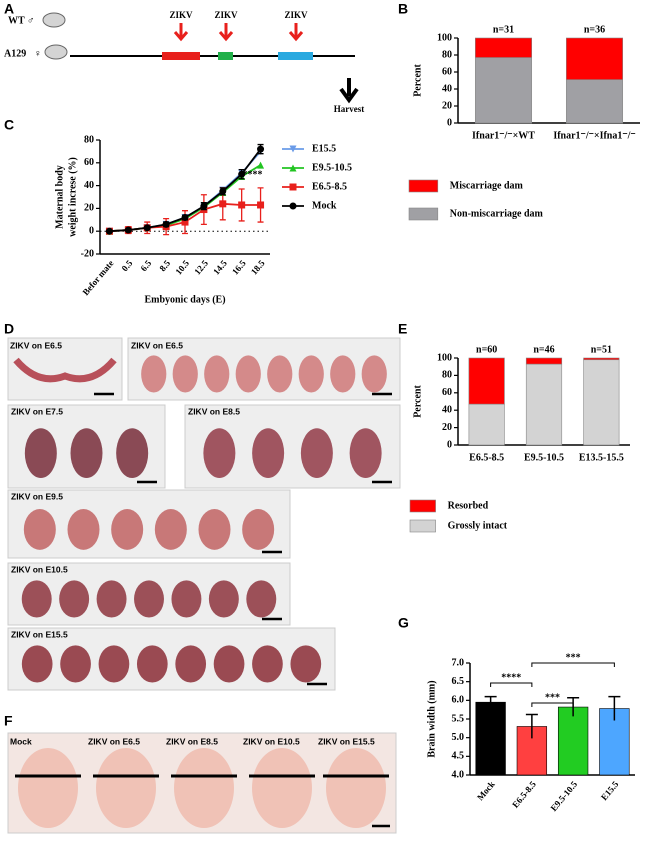  What do you see at coordinates (417, 401) in the screenshot?
I see `y-axis-label: Percent` at bounding box center [417, 401].